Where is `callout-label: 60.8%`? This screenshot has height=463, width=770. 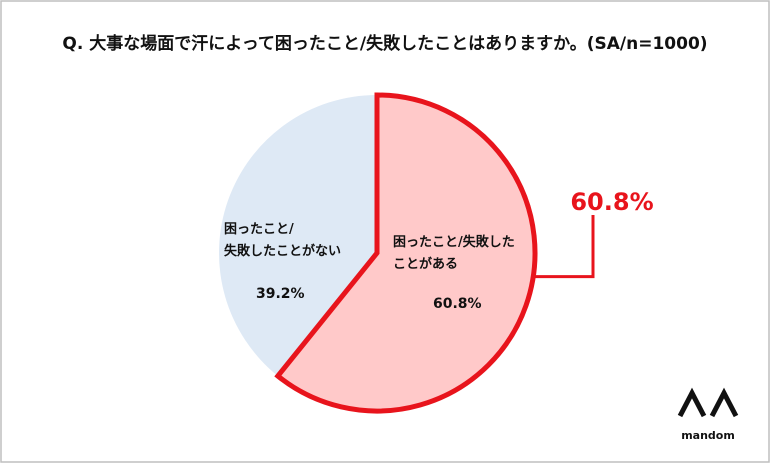 callout-label: 60.8% is located at coordinates (611, 202).